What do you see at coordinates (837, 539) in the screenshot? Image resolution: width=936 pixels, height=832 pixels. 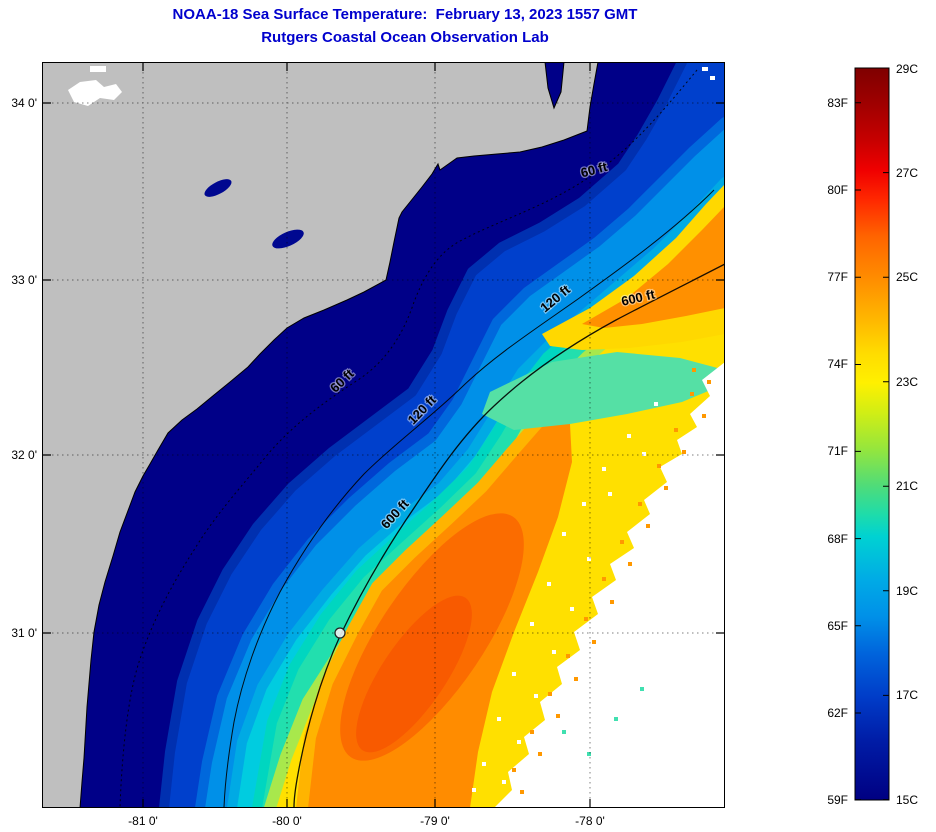 I see `cbar-f-68: 68F` at bounding box center [837, 539].